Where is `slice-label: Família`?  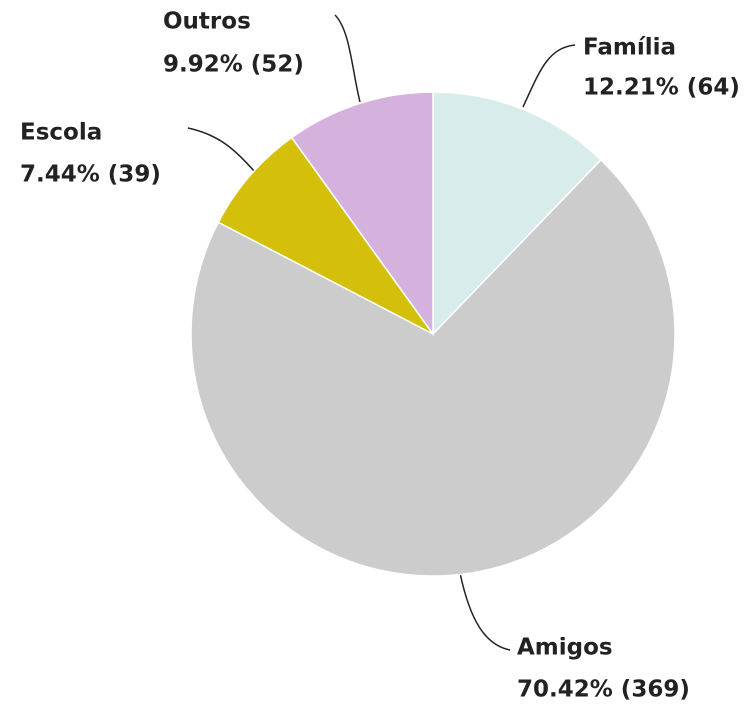
slice-label: Família is located at coordinates (629, 48).